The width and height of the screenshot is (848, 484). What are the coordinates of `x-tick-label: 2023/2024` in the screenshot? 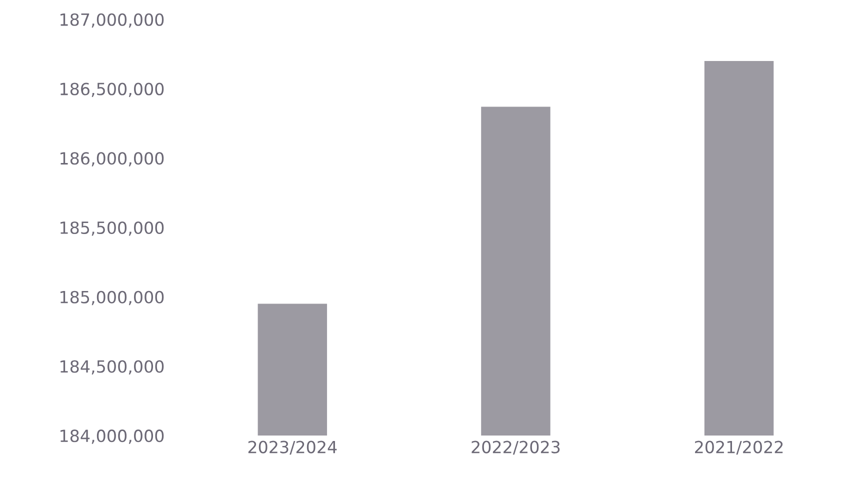 It's located at (292, 447).